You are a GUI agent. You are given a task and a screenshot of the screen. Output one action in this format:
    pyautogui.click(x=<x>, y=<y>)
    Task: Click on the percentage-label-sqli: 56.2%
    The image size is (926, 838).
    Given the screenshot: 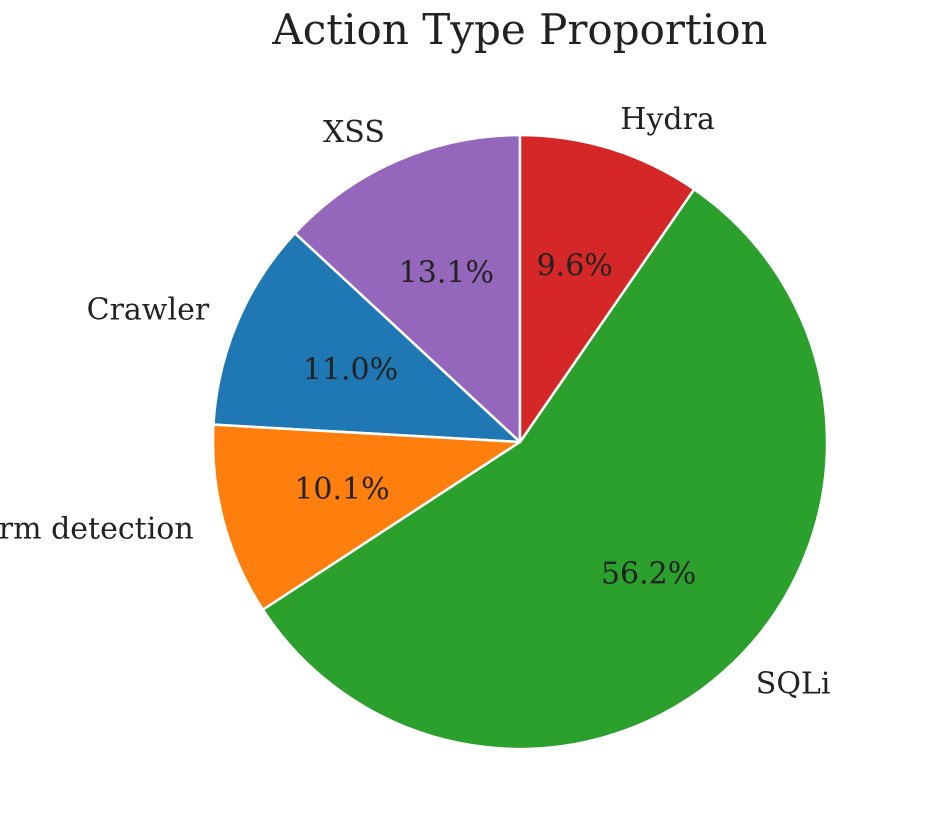 What is the action you would take?
    pyautogui.click(x=648, y=573)
    